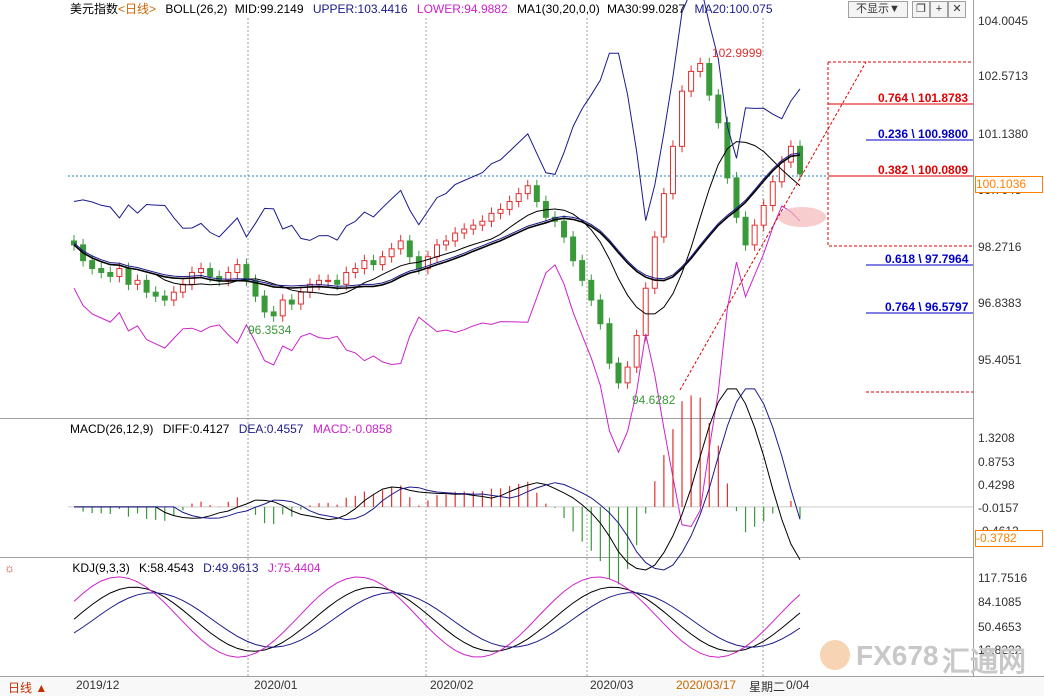 The image size is (1044, 696). I want to click on boll-mid-line, so click(437, 219).